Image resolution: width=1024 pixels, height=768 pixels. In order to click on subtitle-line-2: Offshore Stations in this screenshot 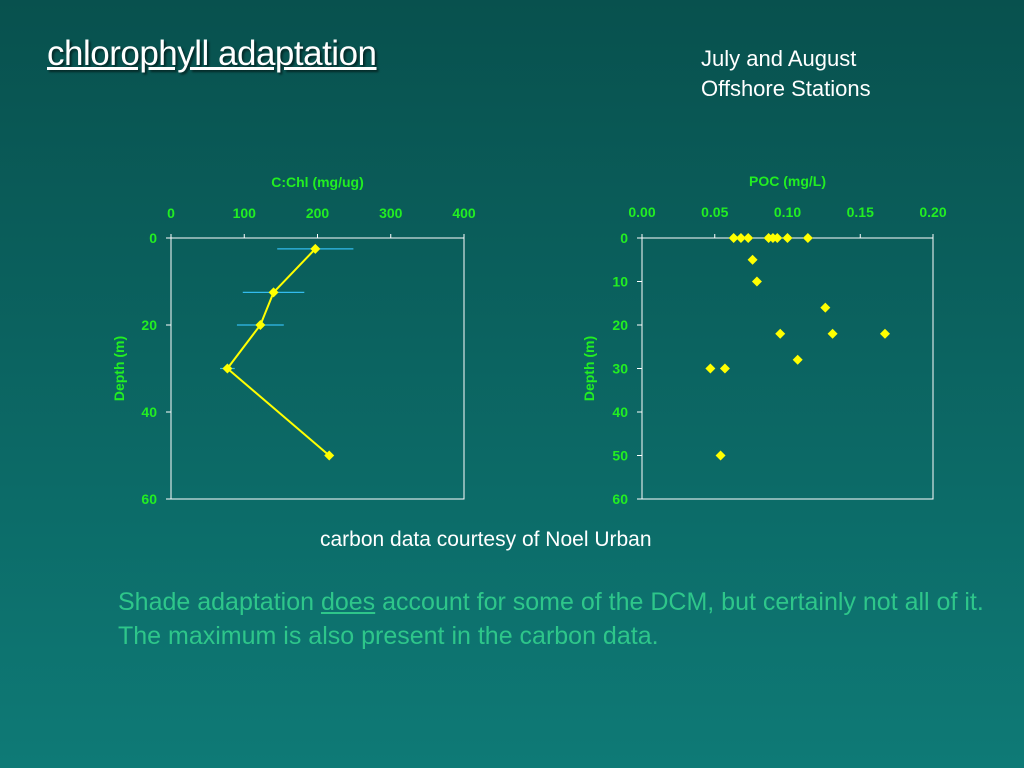, I will do `click(786, 88)`.